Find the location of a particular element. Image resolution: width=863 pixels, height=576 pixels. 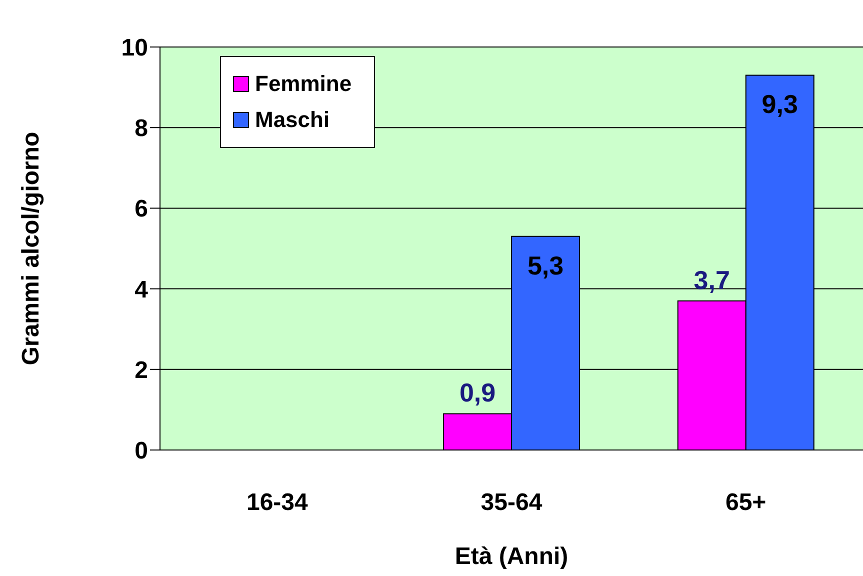

y-tick-label: 10 is located at coordinates (134, 48).